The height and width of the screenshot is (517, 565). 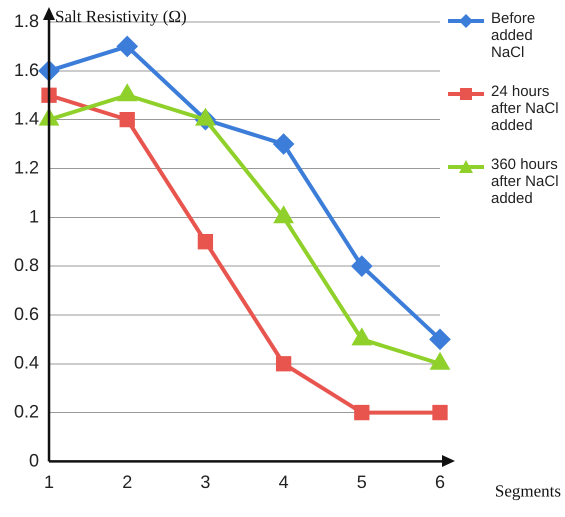 I want to click on y-tick-label: 0.8, so click(x=27, y=265).